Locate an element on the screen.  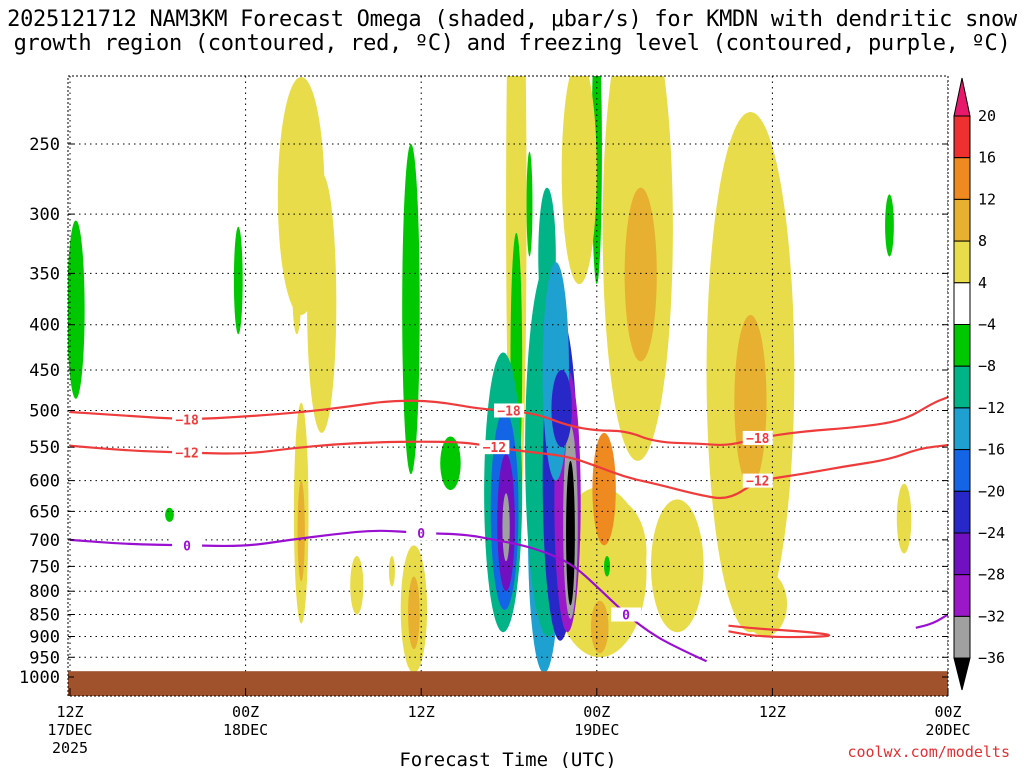
colorbar-label-0: 20 is located at coordinates (987, 116).